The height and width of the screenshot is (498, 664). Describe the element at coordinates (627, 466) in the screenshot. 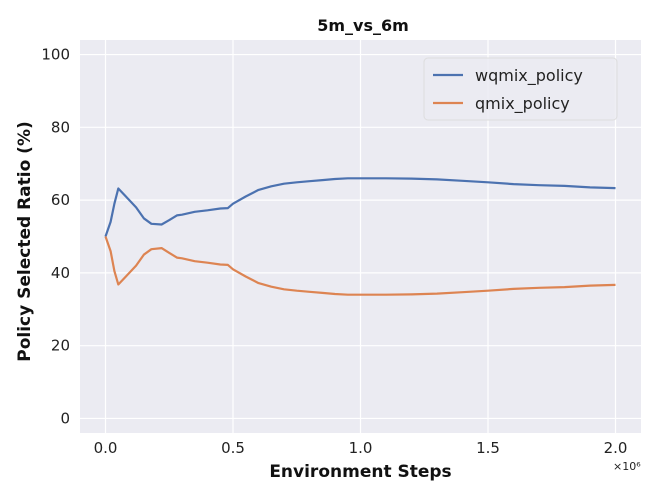

I see `x-axis-offset: ×10⁶` at that location.